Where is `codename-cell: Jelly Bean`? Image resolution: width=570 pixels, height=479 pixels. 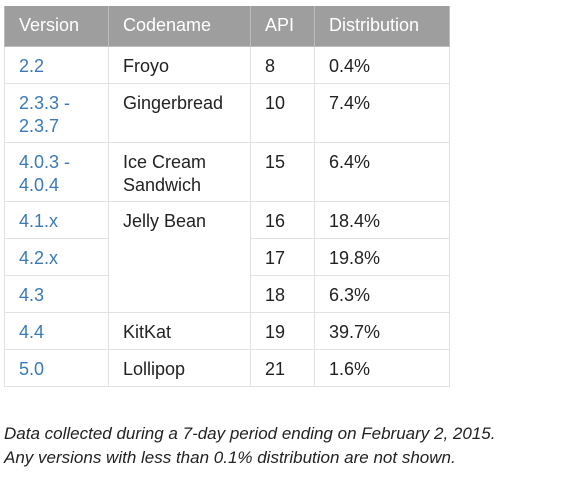 codename-cell: Jelly Bean is located at coordinates (179, 256).